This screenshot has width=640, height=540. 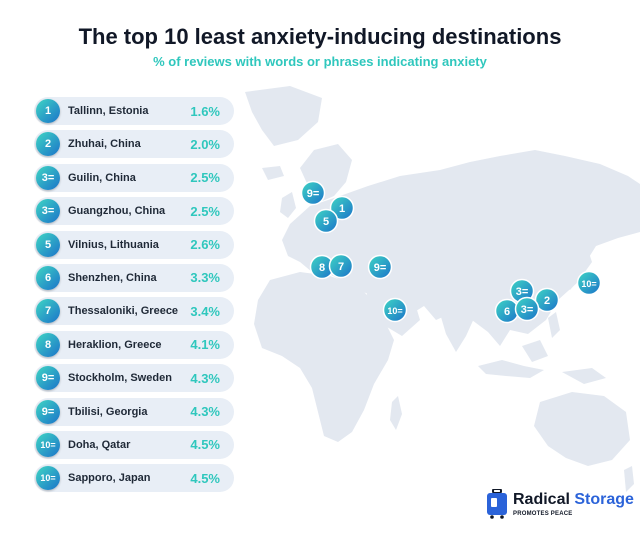 I want to click on rank-row: 8 Heraklion, Greece 4.1%, so click(x=134, y=344).